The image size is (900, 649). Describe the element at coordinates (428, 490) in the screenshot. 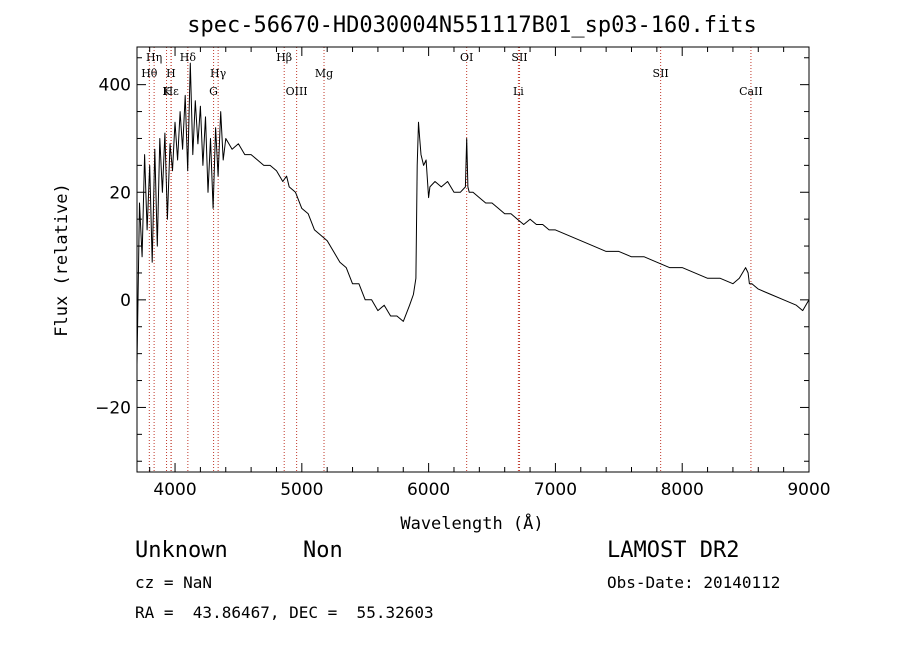

I see `x-tick-label: 6000` at that location.